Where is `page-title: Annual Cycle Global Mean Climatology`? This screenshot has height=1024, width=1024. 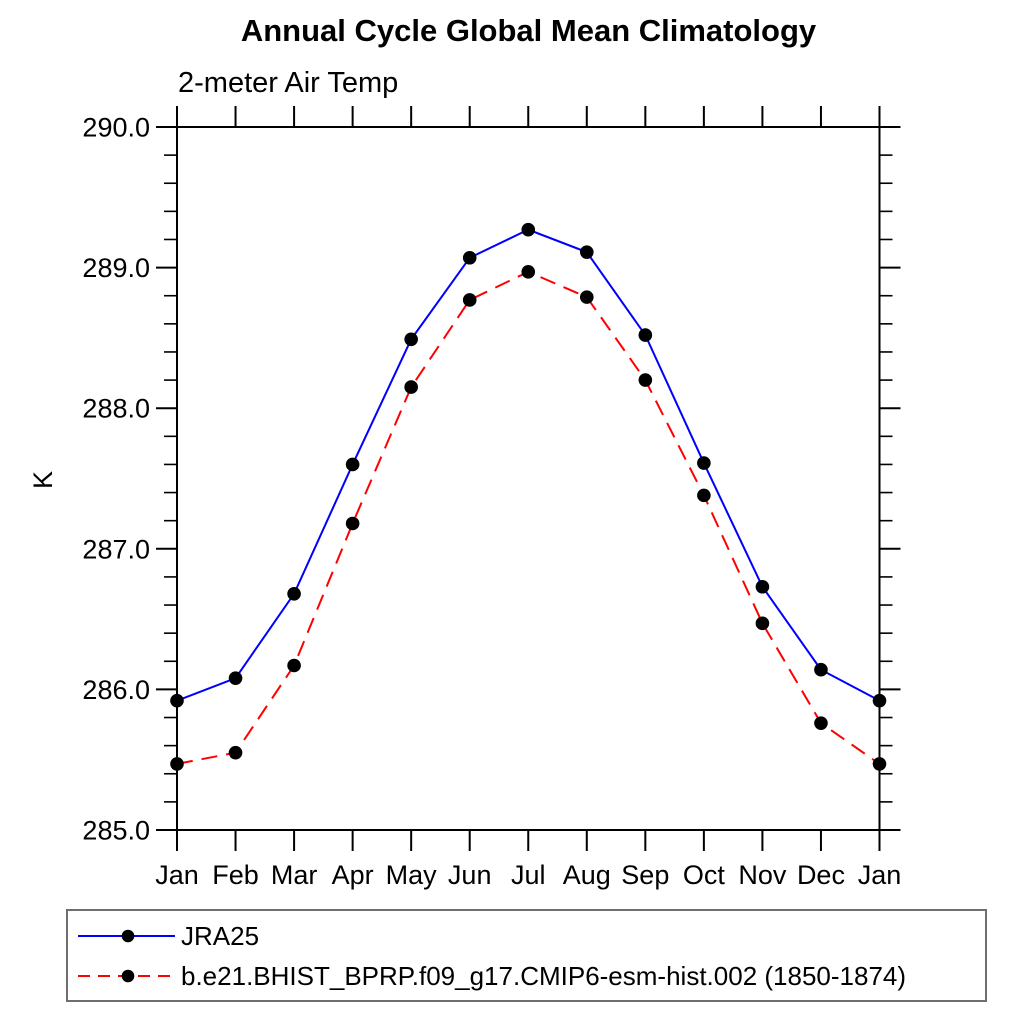
page-title: Annual Cycle Global Mean Climatology is located at coordinates (528, 30).